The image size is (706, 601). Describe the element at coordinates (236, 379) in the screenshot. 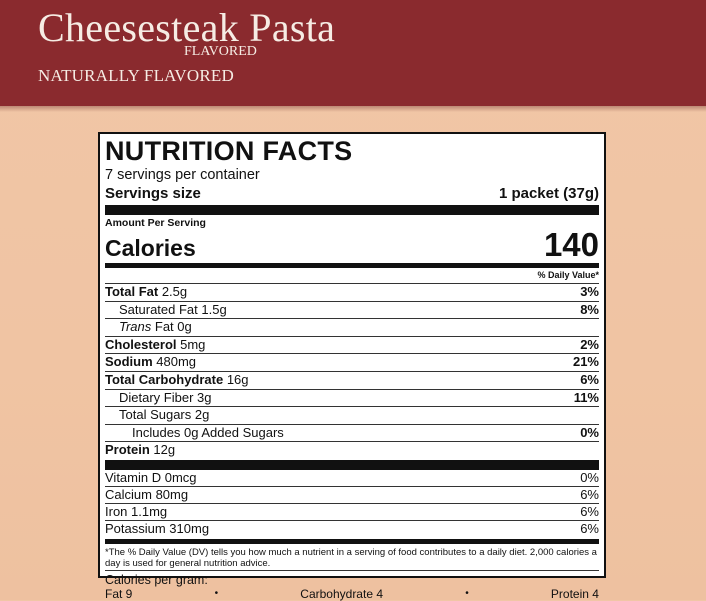

I see `nutrient-amount: 16g` at that location.